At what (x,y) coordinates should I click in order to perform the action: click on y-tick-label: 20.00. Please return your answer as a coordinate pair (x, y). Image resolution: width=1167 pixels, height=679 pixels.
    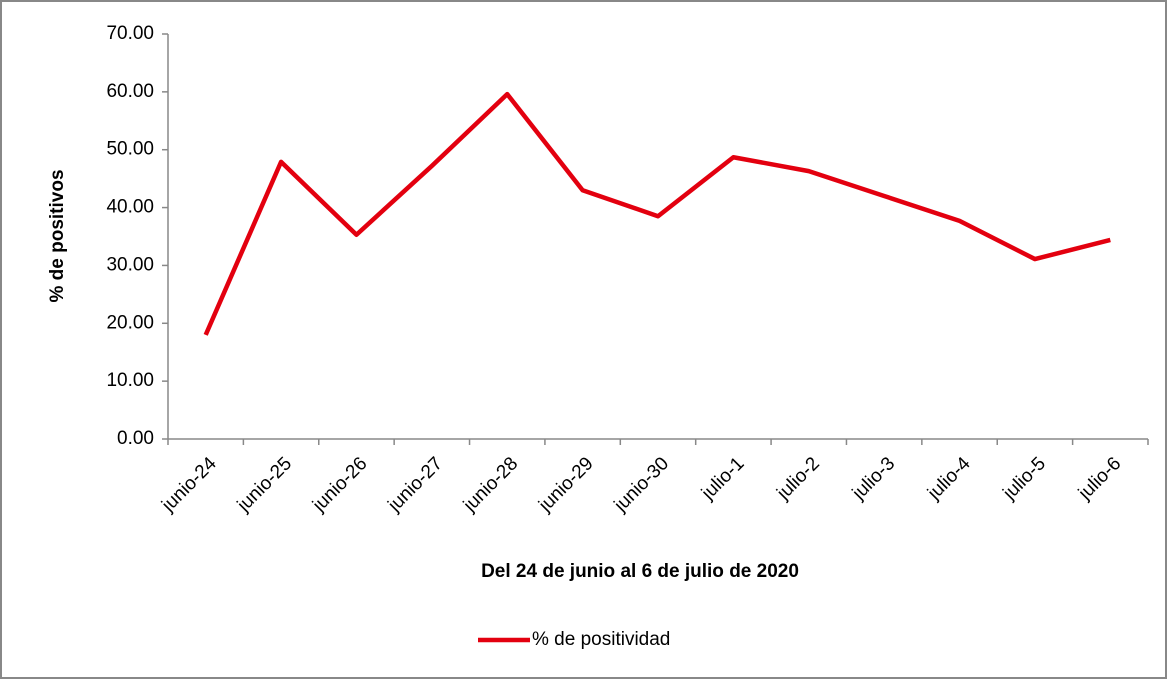
    Looking at the image, I should click on (130, 322).